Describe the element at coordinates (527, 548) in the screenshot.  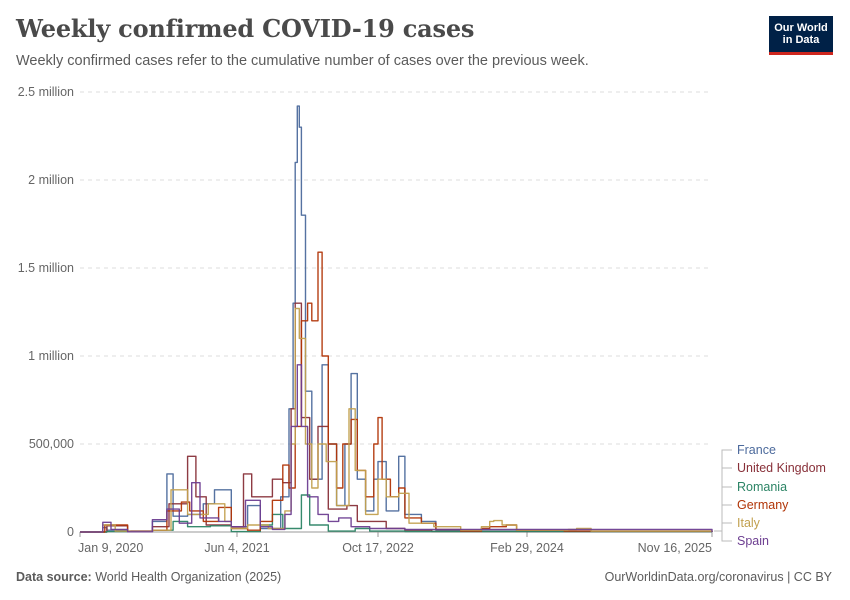
I see `x-tick-label: Feb 29, 2024` at that location.